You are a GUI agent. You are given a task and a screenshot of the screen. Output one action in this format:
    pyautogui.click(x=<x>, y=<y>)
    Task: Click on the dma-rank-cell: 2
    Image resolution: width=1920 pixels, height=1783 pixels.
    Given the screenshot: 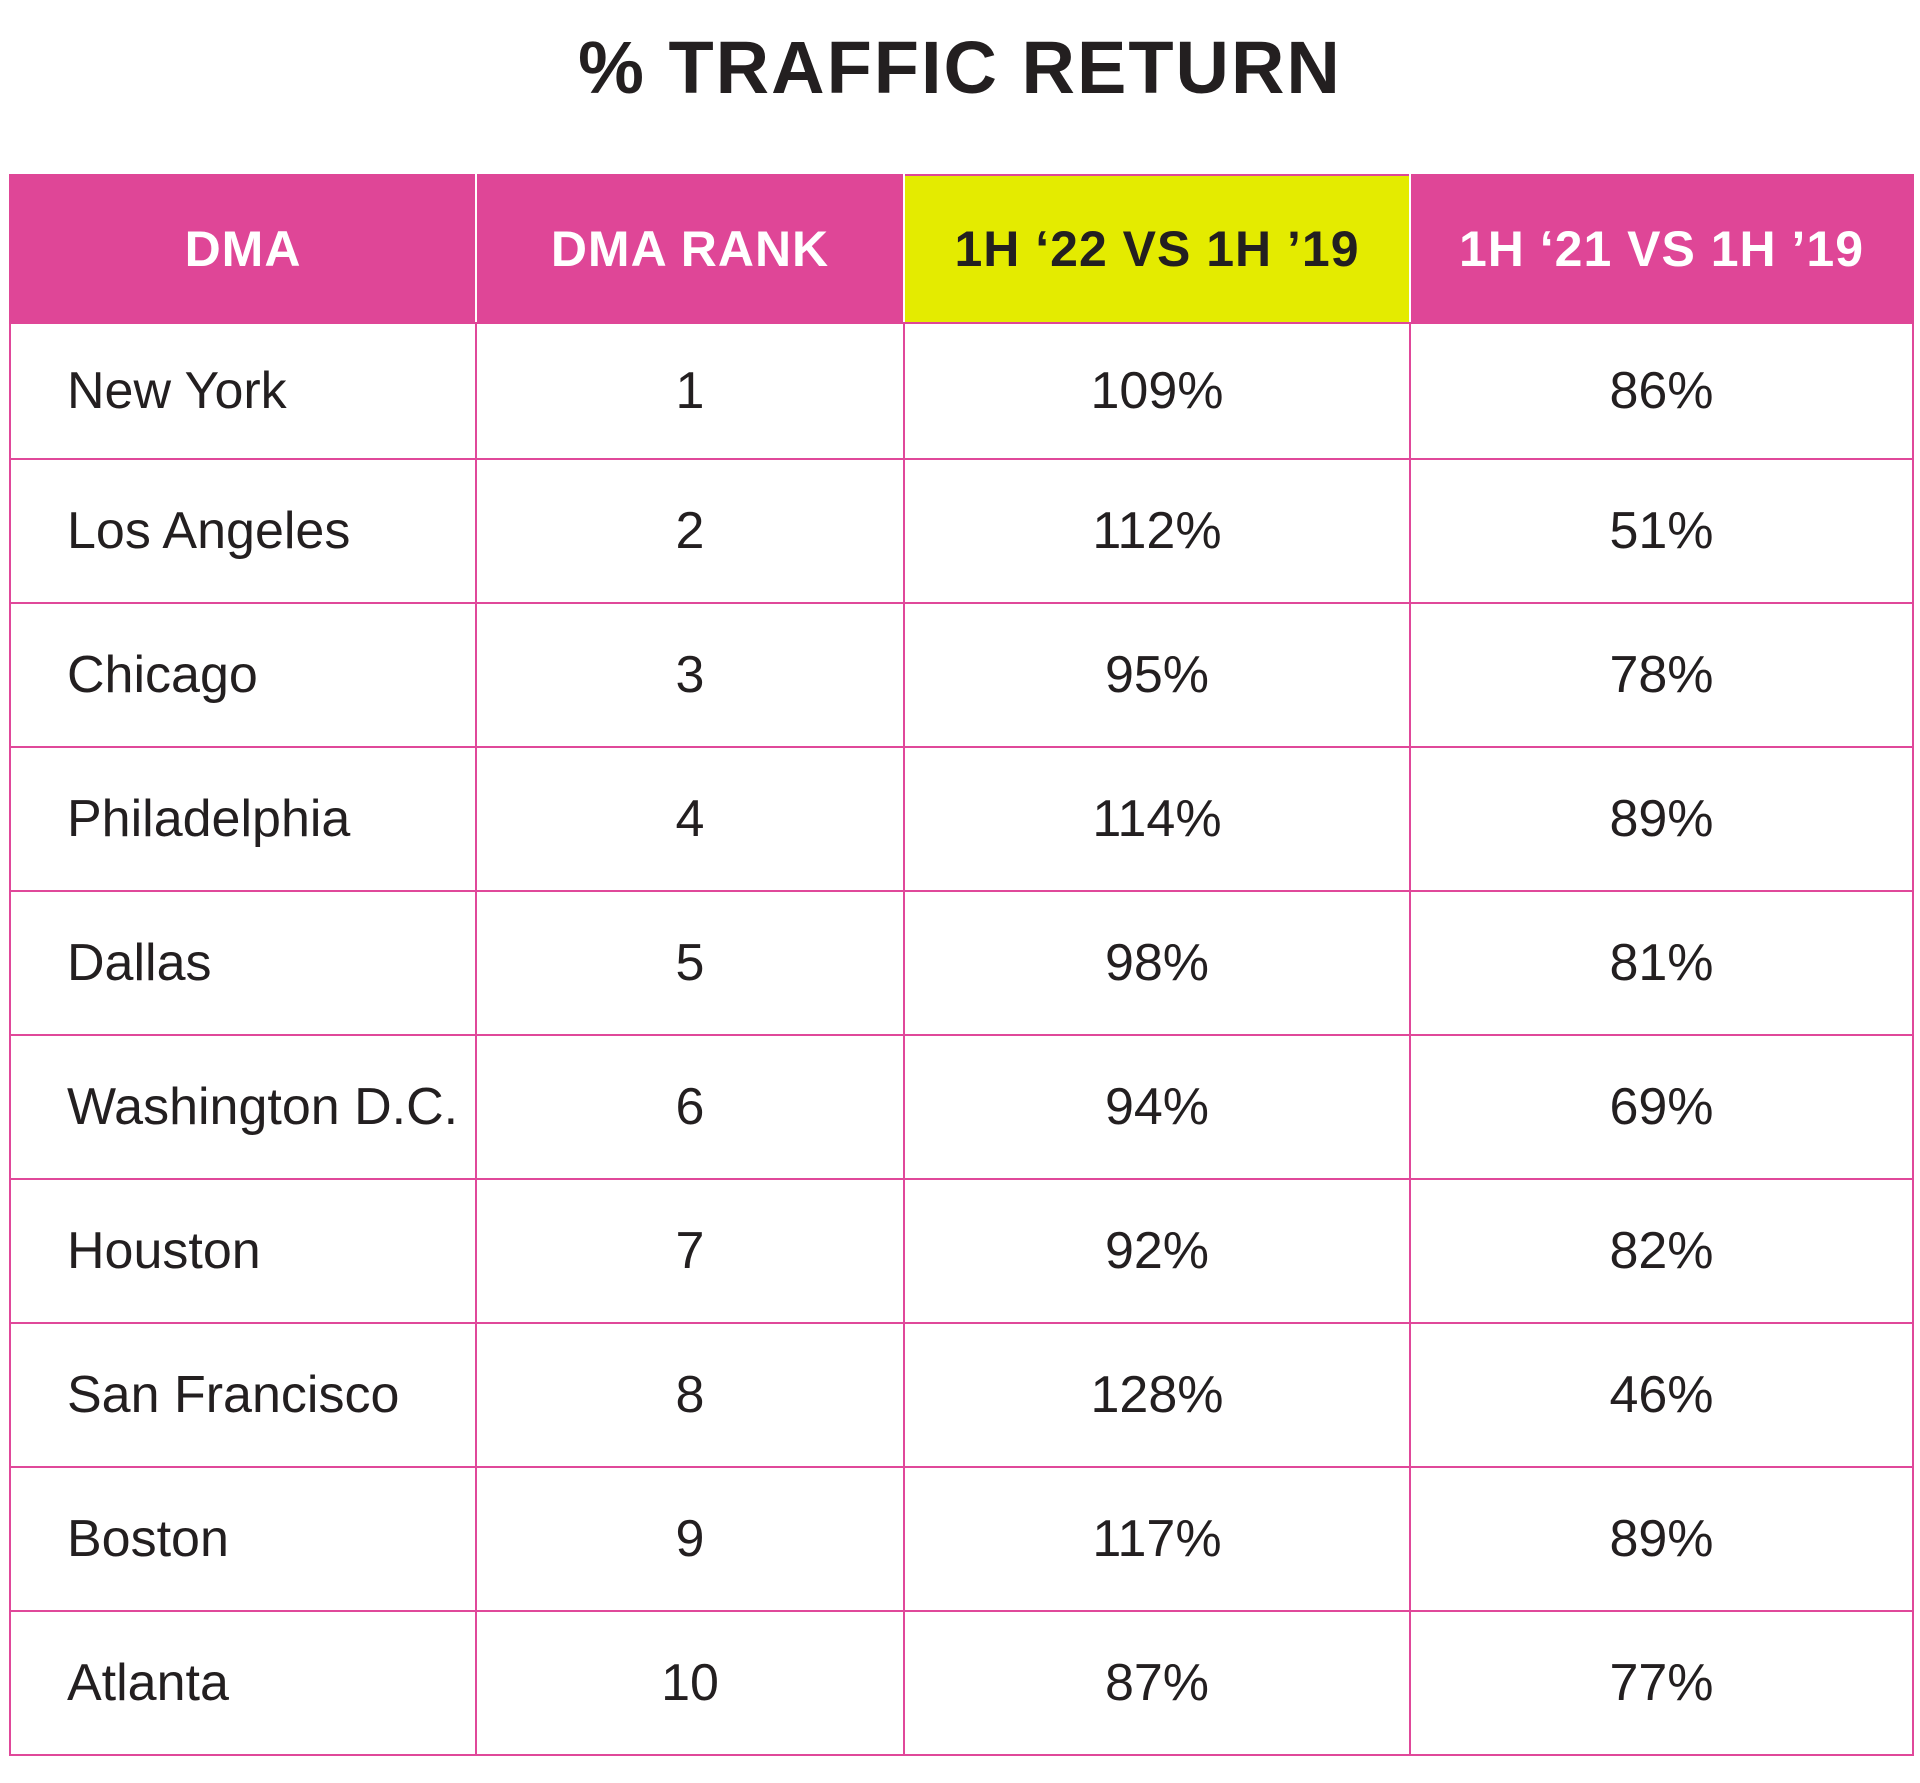 What is the action you would take?
    pyautogui.click(x=690, y=531)
    